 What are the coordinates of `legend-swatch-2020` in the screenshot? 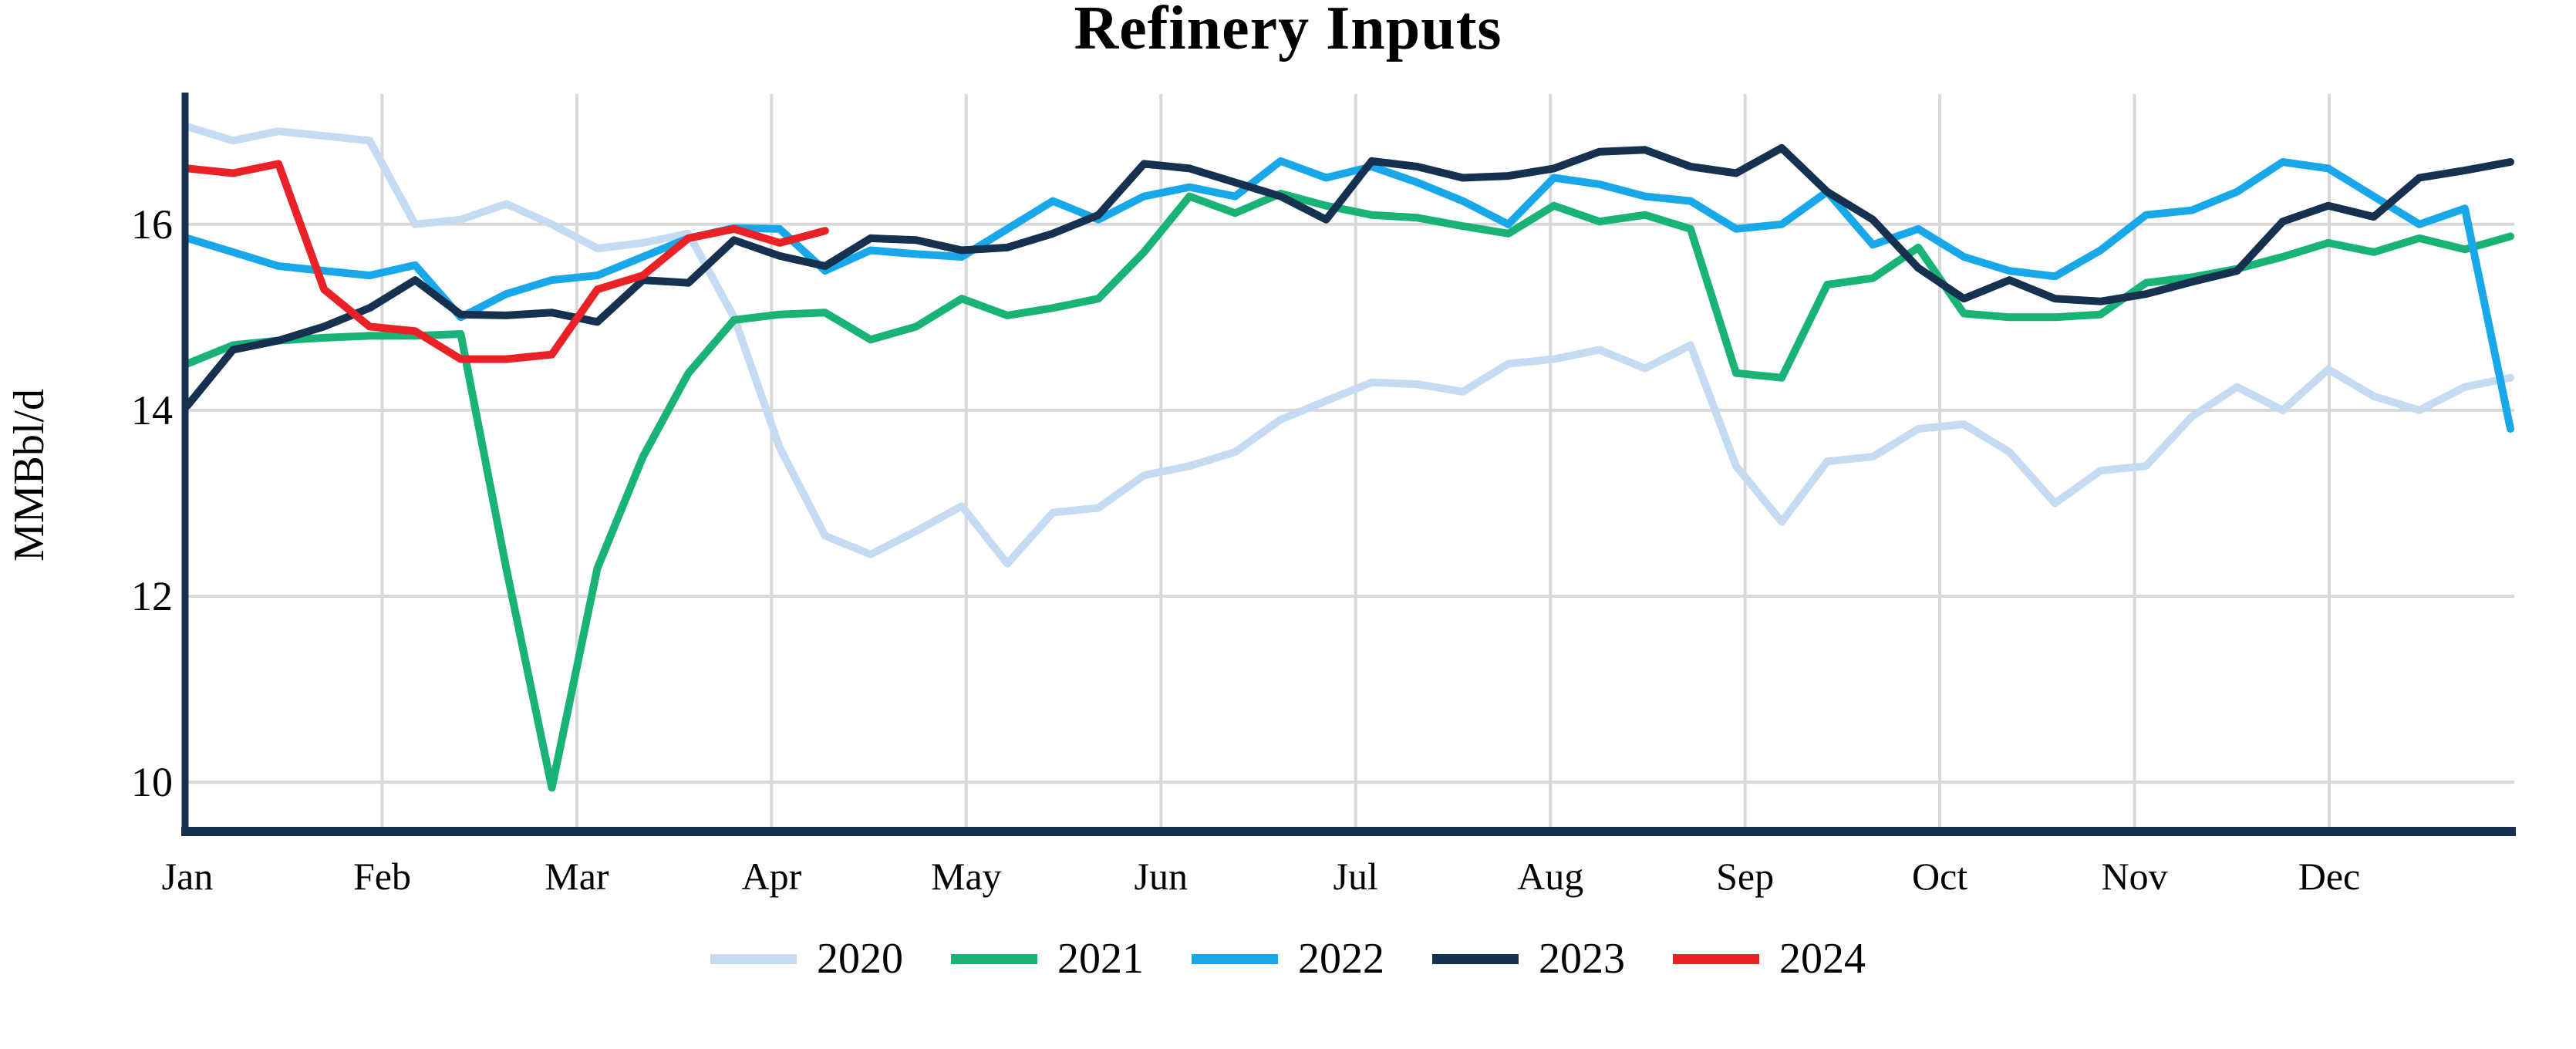 It's located at (753, 959).